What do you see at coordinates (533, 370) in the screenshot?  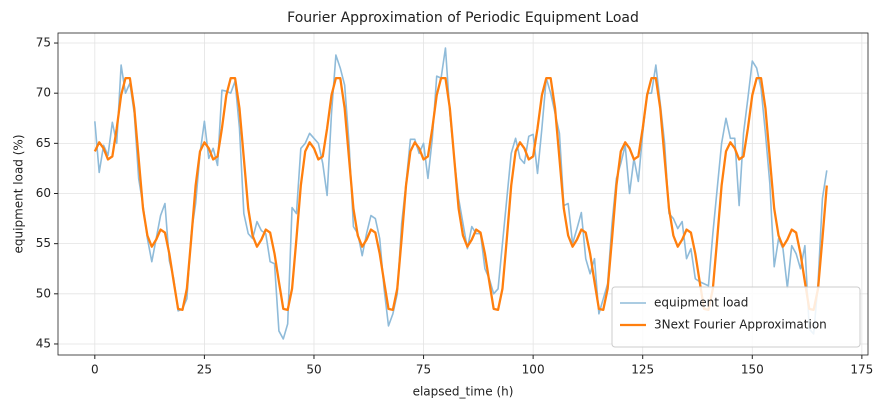 I see `x-tick-label: 100` at bounding box center [533, 370].